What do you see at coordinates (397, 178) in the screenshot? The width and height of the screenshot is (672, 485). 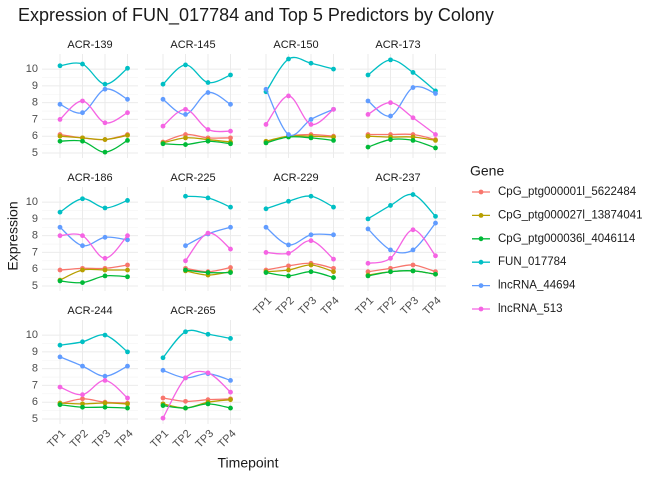 I see `strip-title: ACR-237` at bounding box center [397, 178].